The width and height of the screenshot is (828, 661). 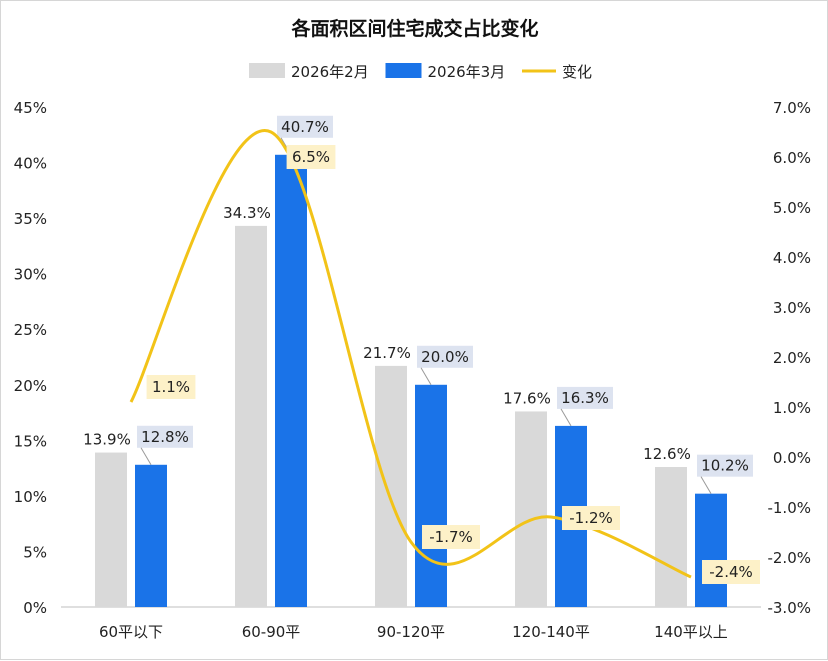 I want to click on y-right-tick-label: 2.0%, so click(x=792, y=358).